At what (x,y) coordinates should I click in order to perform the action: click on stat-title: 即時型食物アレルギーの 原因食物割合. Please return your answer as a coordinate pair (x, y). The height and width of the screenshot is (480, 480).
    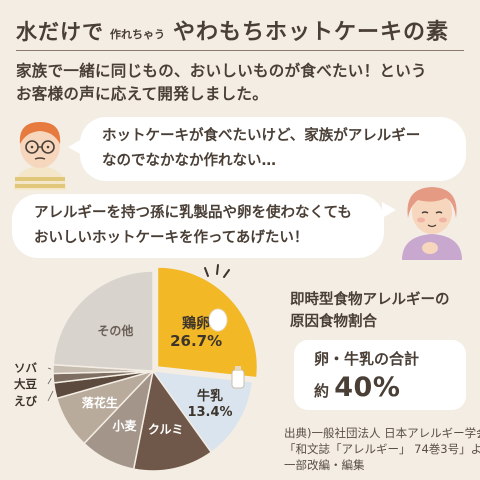
    Looking at the image, I should click on (380, 311).